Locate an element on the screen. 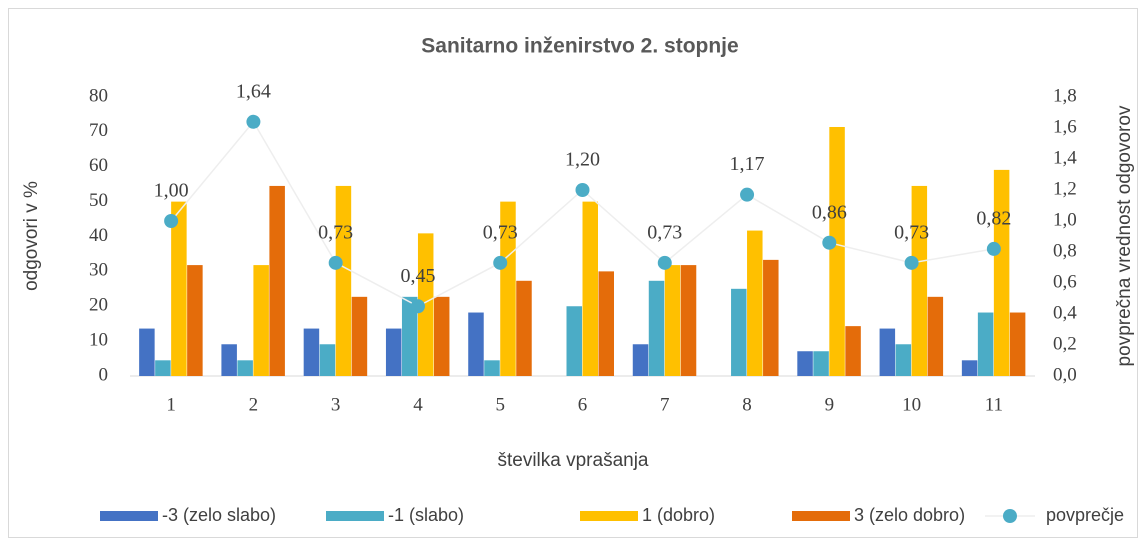  x-tick-label: 4 is located at coordinates (418, 404).